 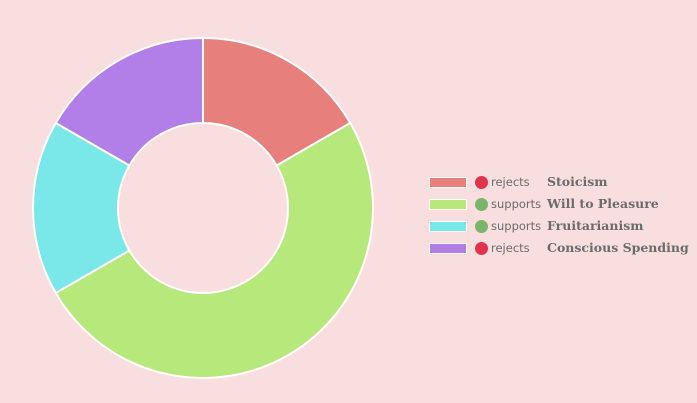 What do you see at coordinates (595, 225) in the screenshot?
I see `legend-label: Fruitarianism` at bounding box center [595, 225].